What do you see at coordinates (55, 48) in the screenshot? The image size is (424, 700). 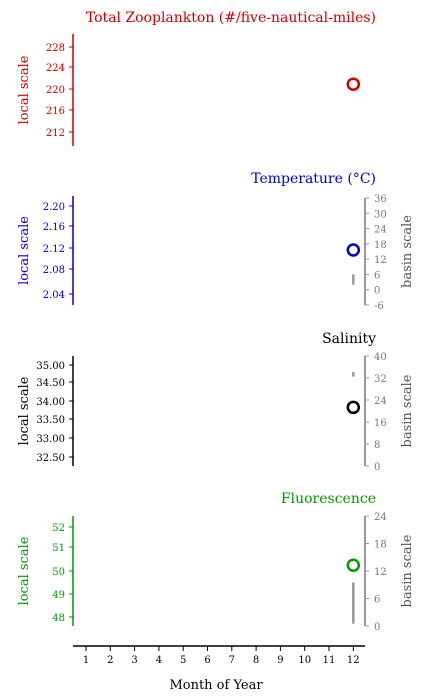 I see `left-tick-label: 228` at bounding box center [55, 48].